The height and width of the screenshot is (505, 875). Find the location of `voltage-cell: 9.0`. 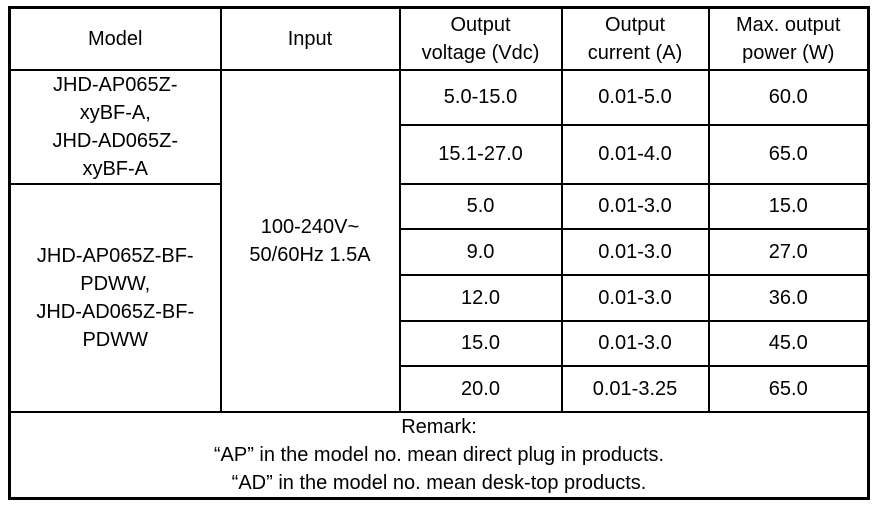

voltage-cell: 9.0 is located at coordinates (480, 251).